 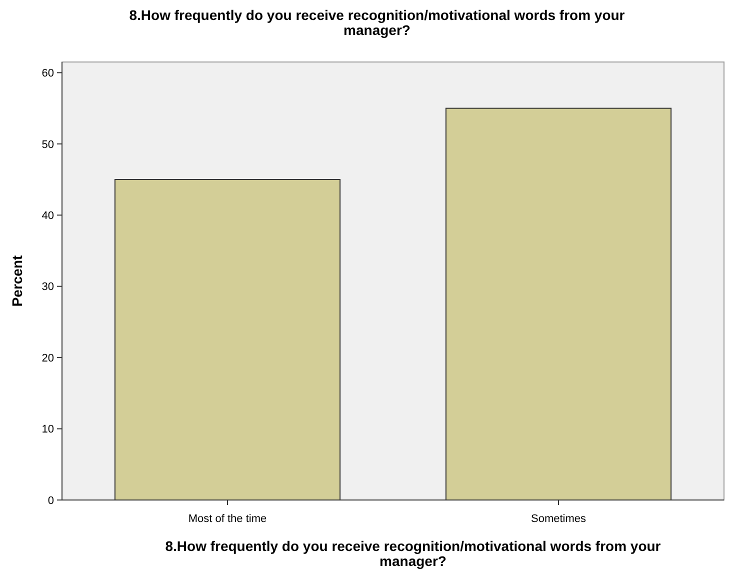 I want to click on x-axis-title: 8.How frequently do you receive recognition/motivational words from your manager?, so click(x=413, y=553).